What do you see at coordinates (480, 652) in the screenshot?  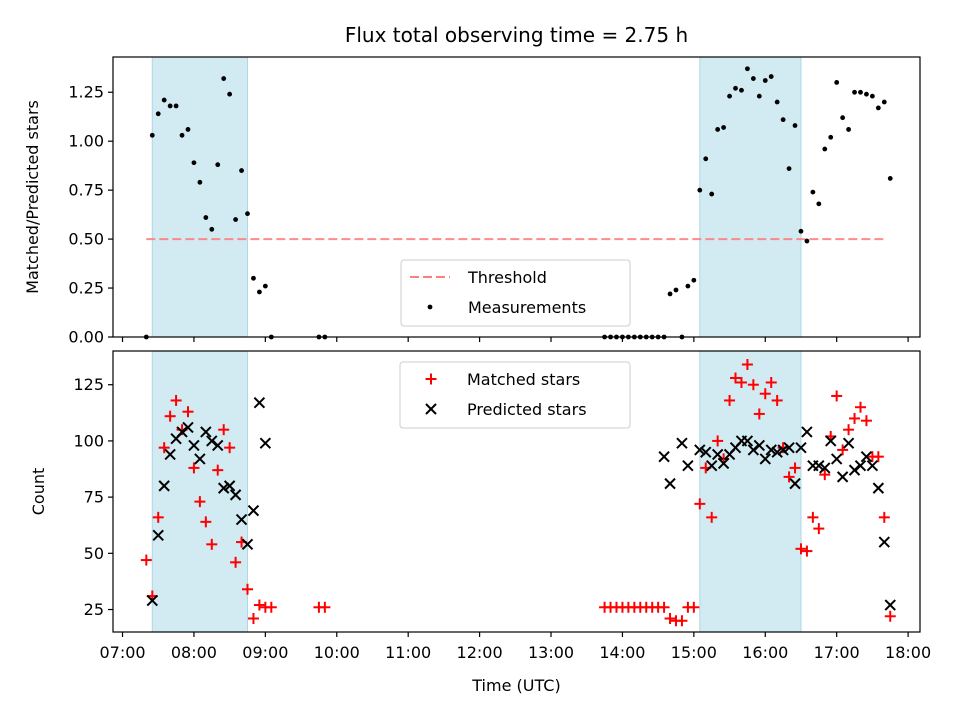 I see `x-tick-label: 12:00` at bounding box center [480, 652].